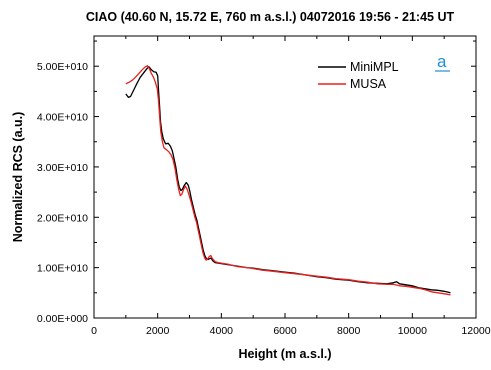 Image resolution: width=491 pixels, height=370 pixels. What do you see at coordinates (62, 218) in the screenshot?
I see `y-tick-label: 2.00E+010` at bounding box center [62, 218].